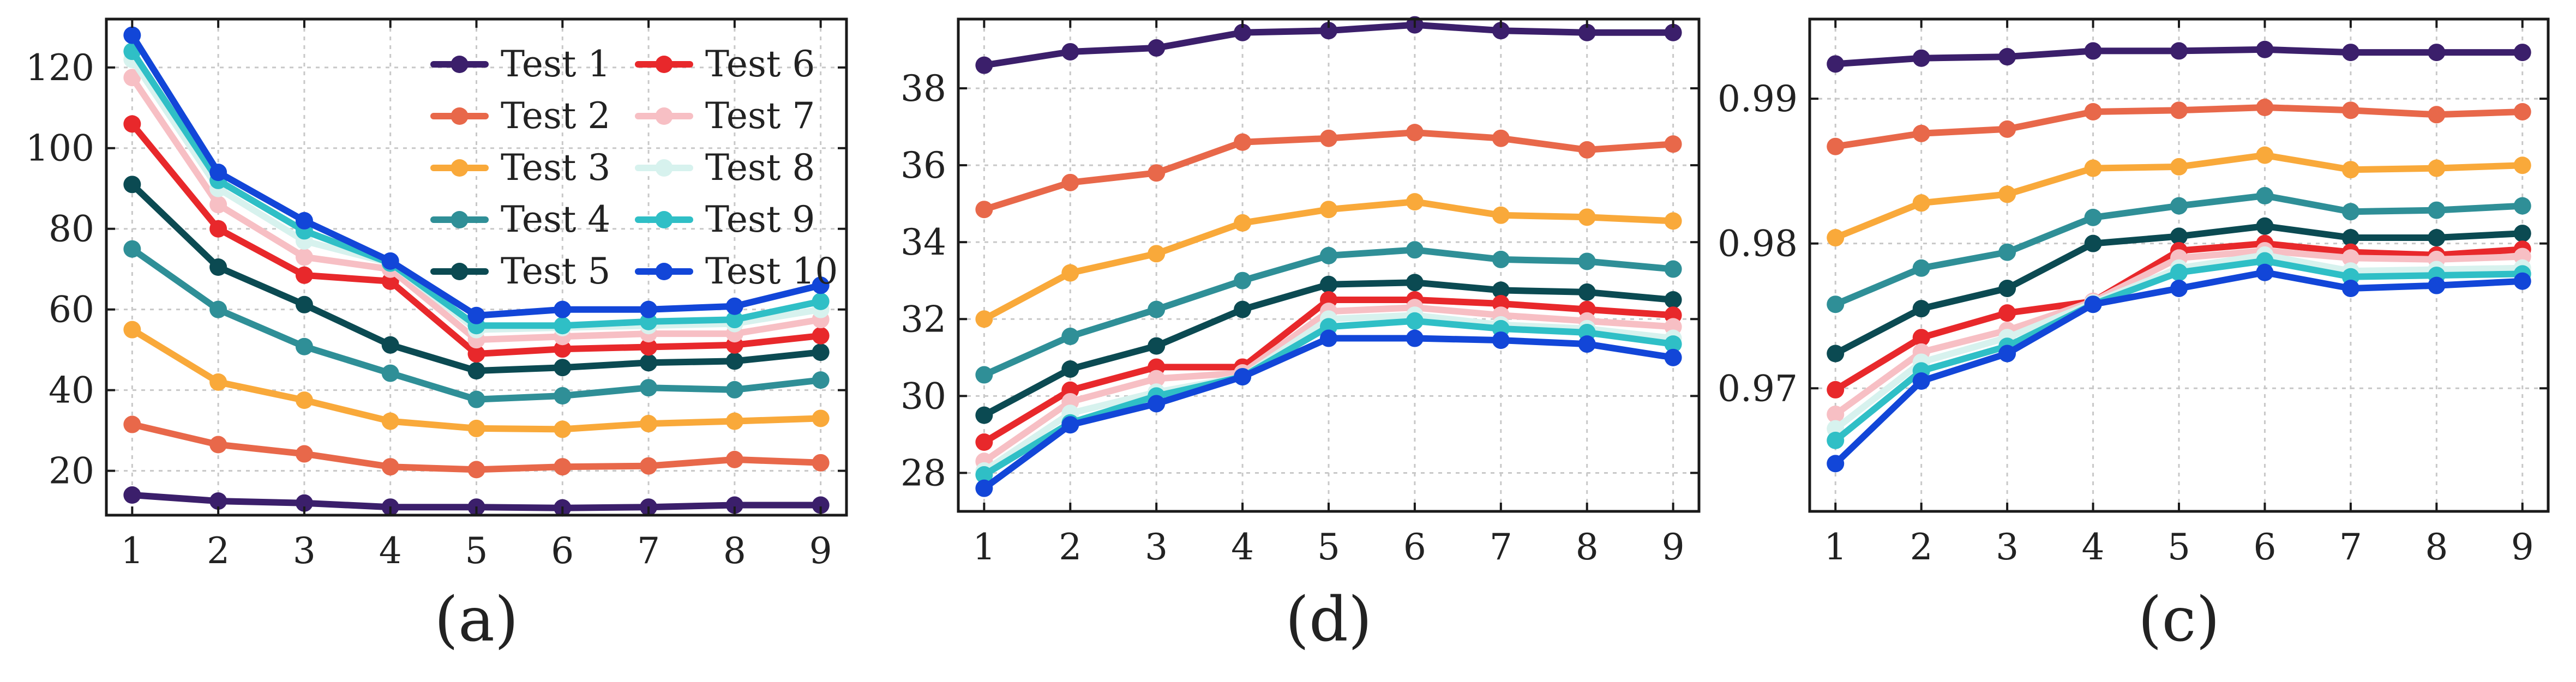 This screenshot has width=2576, height=682. I want to click on x-tick-label: 2, so click(219, 551).